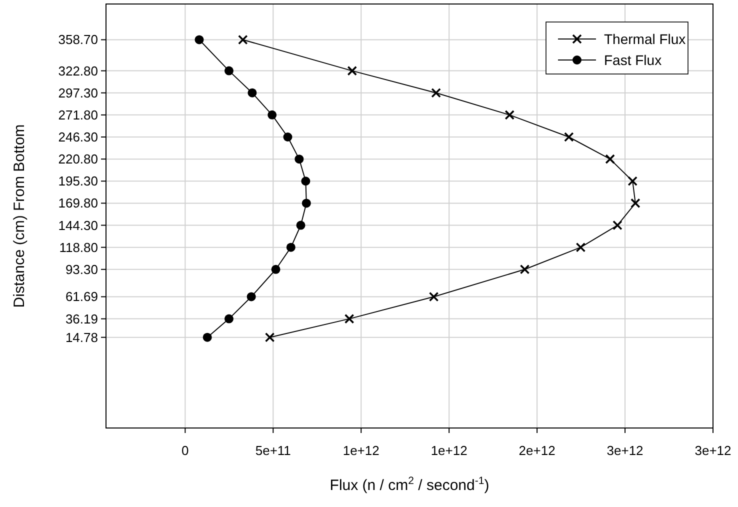 Image resolution: width=738 pixels, height=507 pixels. Describe the element at coordinates (185, 450) in the screenshot. I see `x-tick-label: 0` at that location.